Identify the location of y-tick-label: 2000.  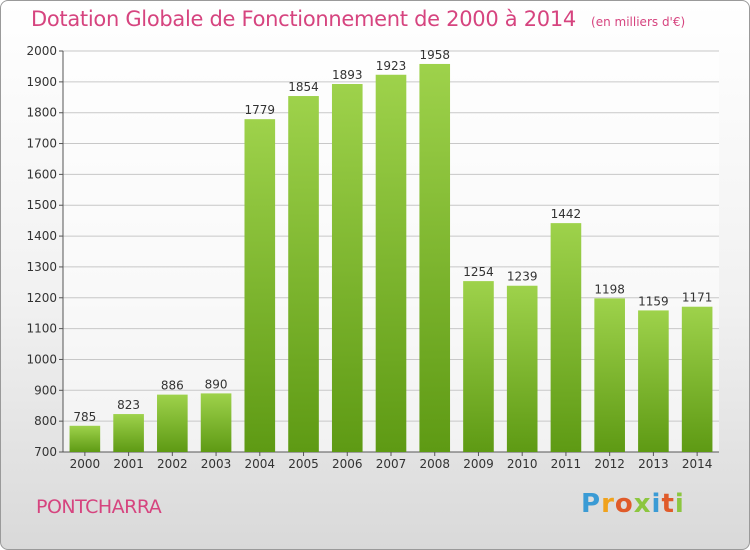
(41, 51).